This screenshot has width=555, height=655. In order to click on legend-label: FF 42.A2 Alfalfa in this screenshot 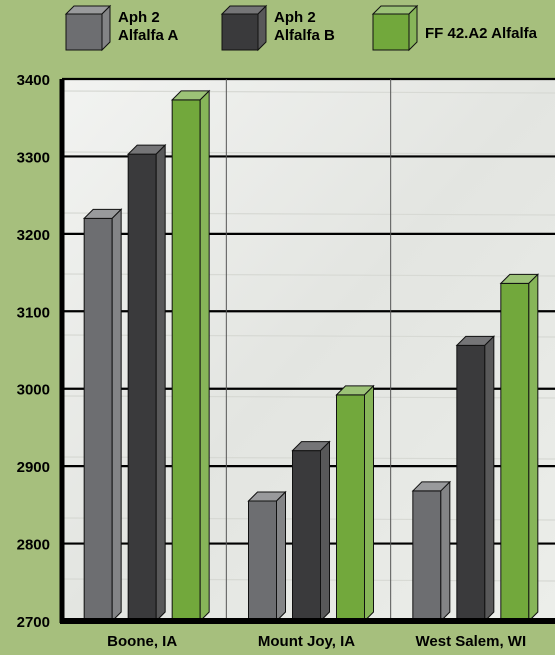, I will do `click(481, 33)`.